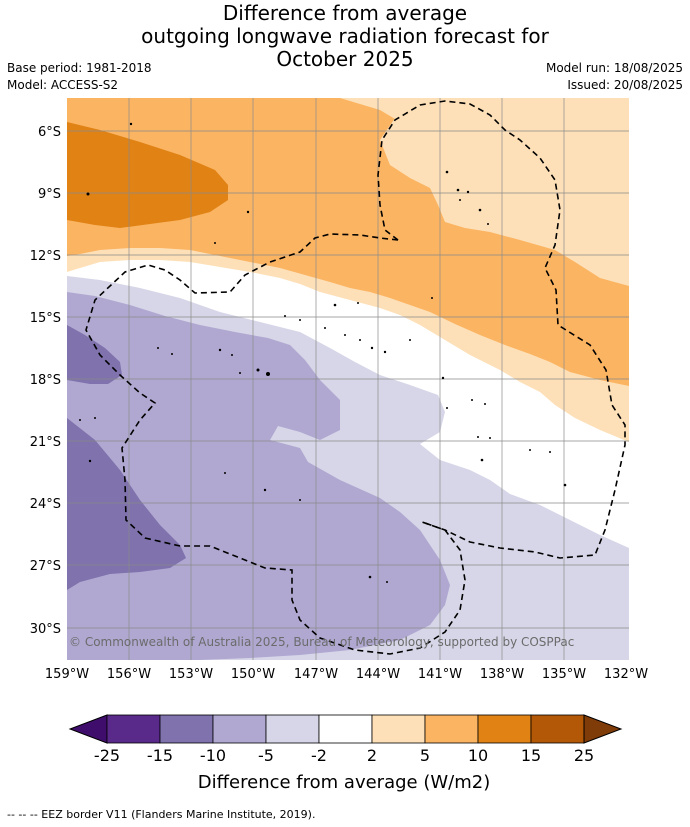  Describe the element at coordinates (345, 59) in the screenshot. I see `title-line-3: October 2025` at that location.